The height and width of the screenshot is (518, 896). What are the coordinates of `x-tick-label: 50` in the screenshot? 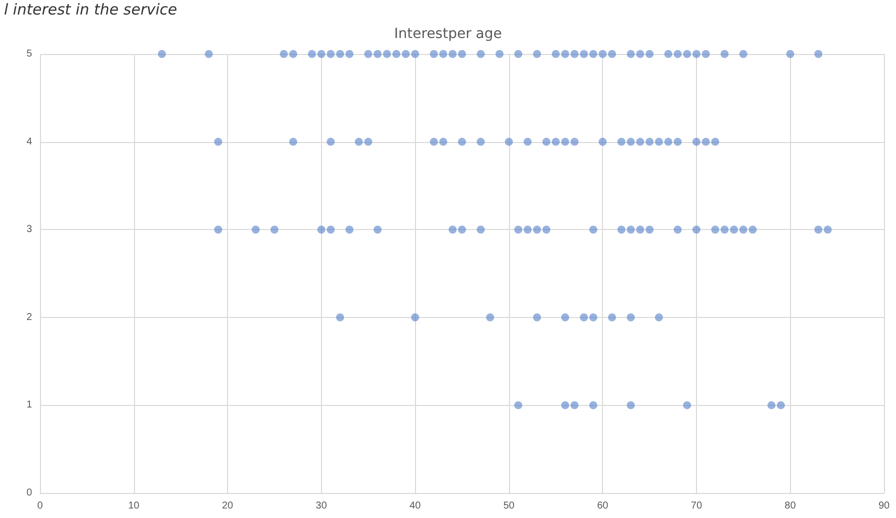 It's located at (509, 506).